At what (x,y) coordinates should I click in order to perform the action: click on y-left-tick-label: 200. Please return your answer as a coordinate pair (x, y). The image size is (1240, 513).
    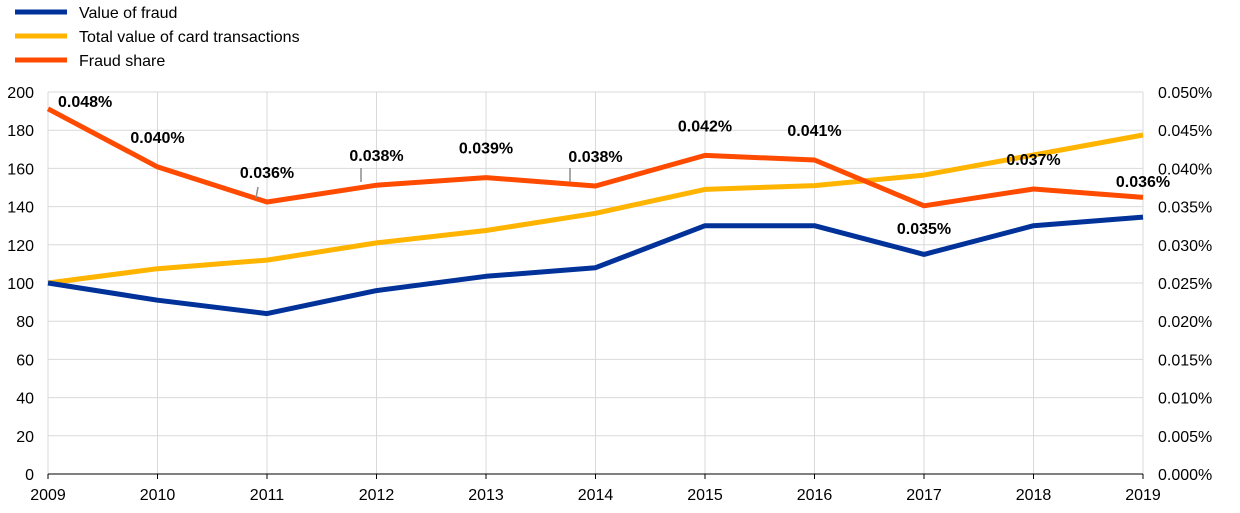
    Looking at the image, I should click on (20, 93).